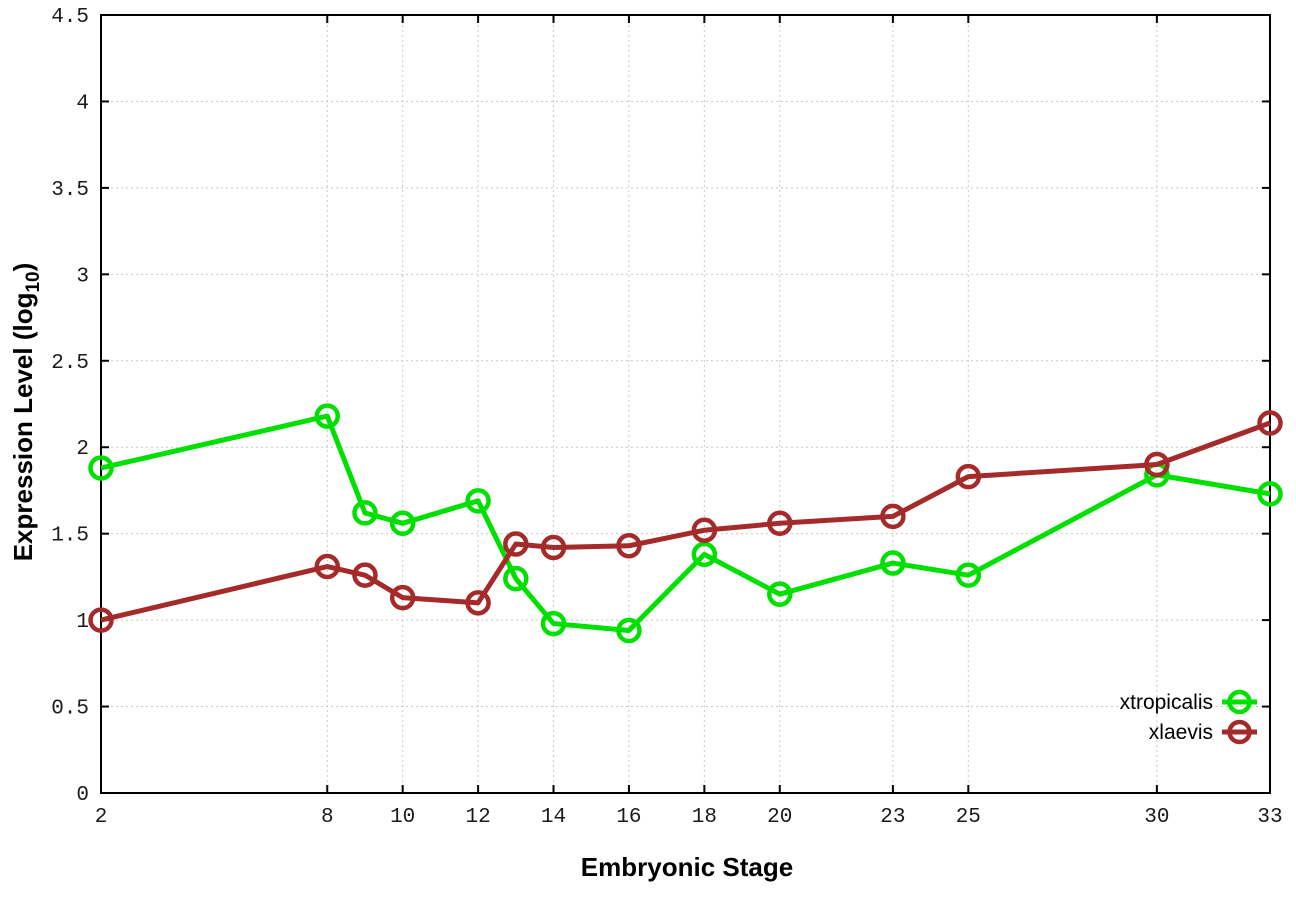  I want to click on x-axis-title: Embryonic Stage, so click(687, 867).